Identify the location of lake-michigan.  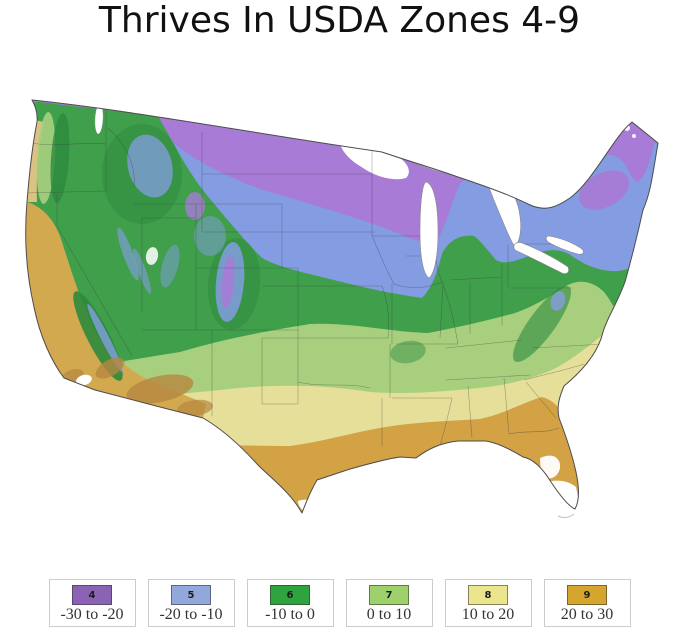
(429, 230).